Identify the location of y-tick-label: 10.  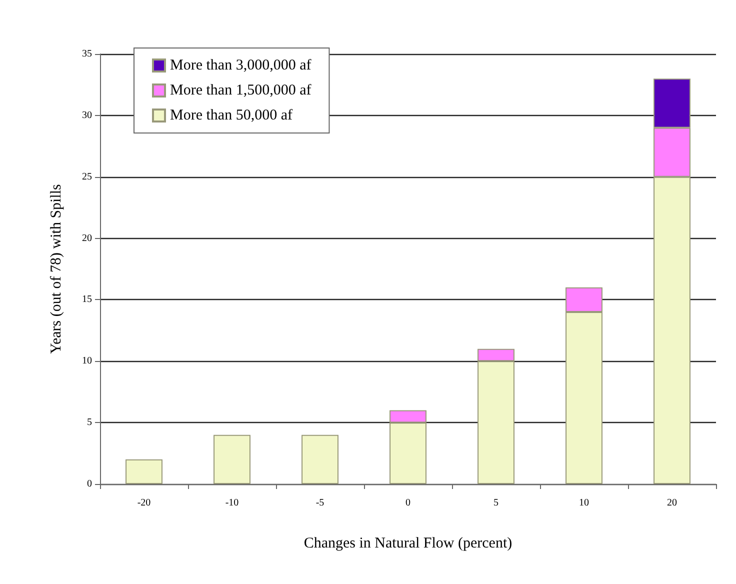
(87, 361).